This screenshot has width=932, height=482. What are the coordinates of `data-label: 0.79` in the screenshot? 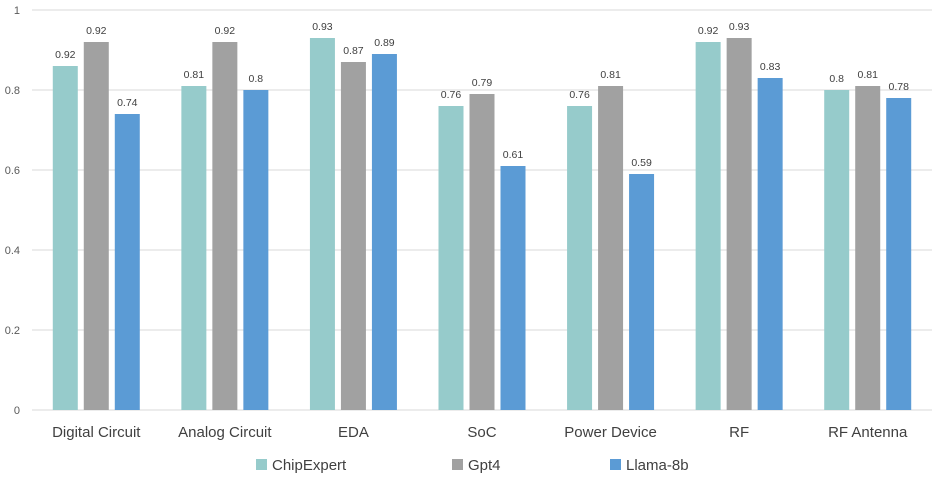 It's located at (482, 83).